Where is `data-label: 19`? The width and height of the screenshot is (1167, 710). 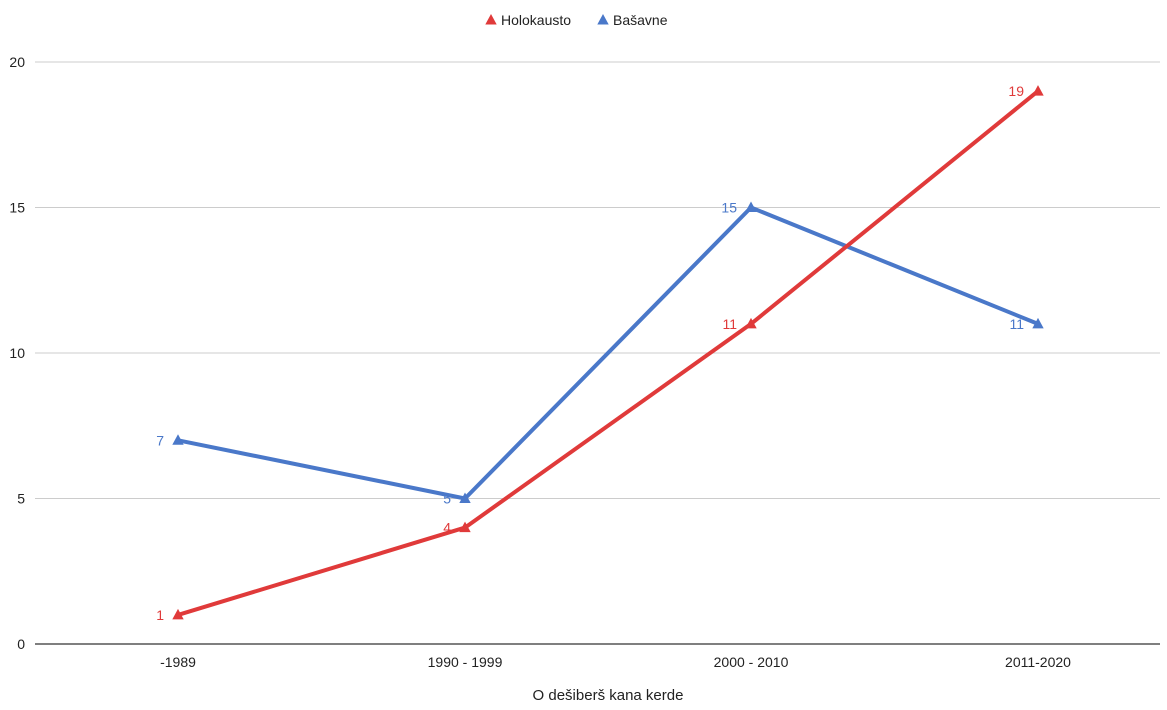
data-label: 19 is located at coordinates (1016, 91).